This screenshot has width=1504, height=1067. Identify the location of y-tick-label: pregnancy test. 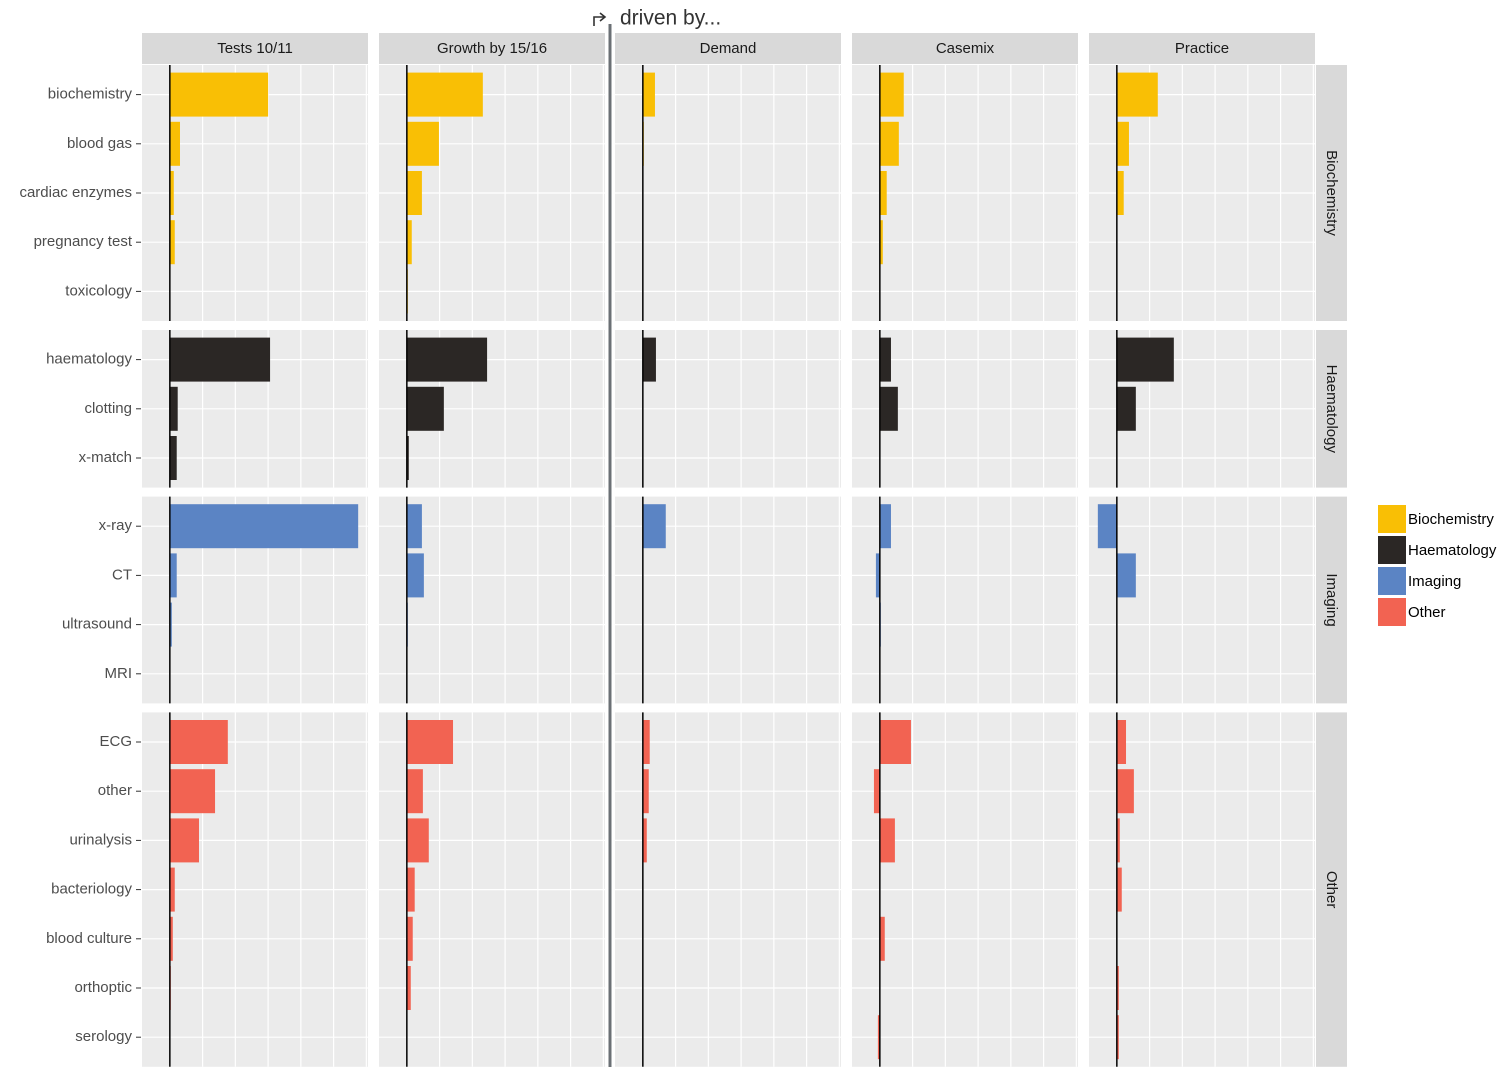
(83, 241).